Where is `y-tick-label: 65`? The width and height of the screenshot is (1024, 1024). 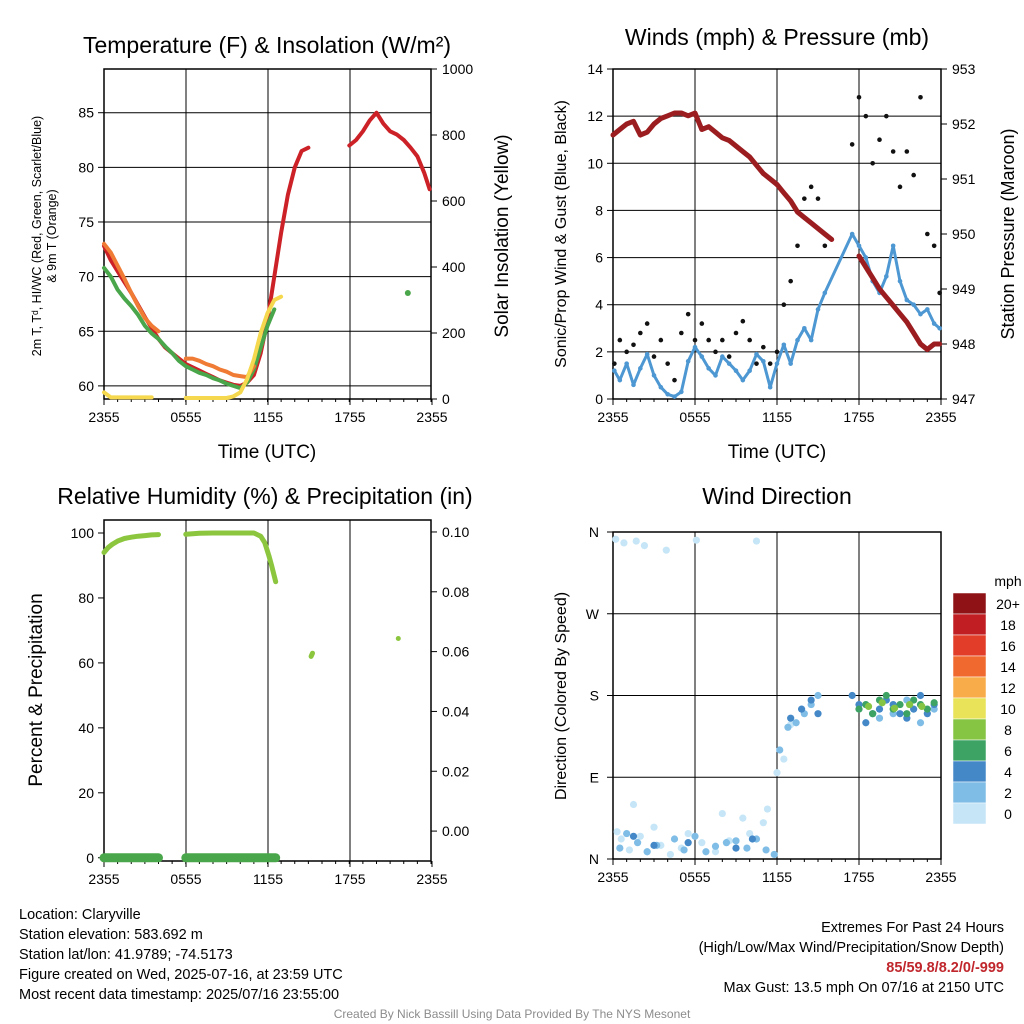
y-tick-label: 65 is located at coordinates (86, 331).